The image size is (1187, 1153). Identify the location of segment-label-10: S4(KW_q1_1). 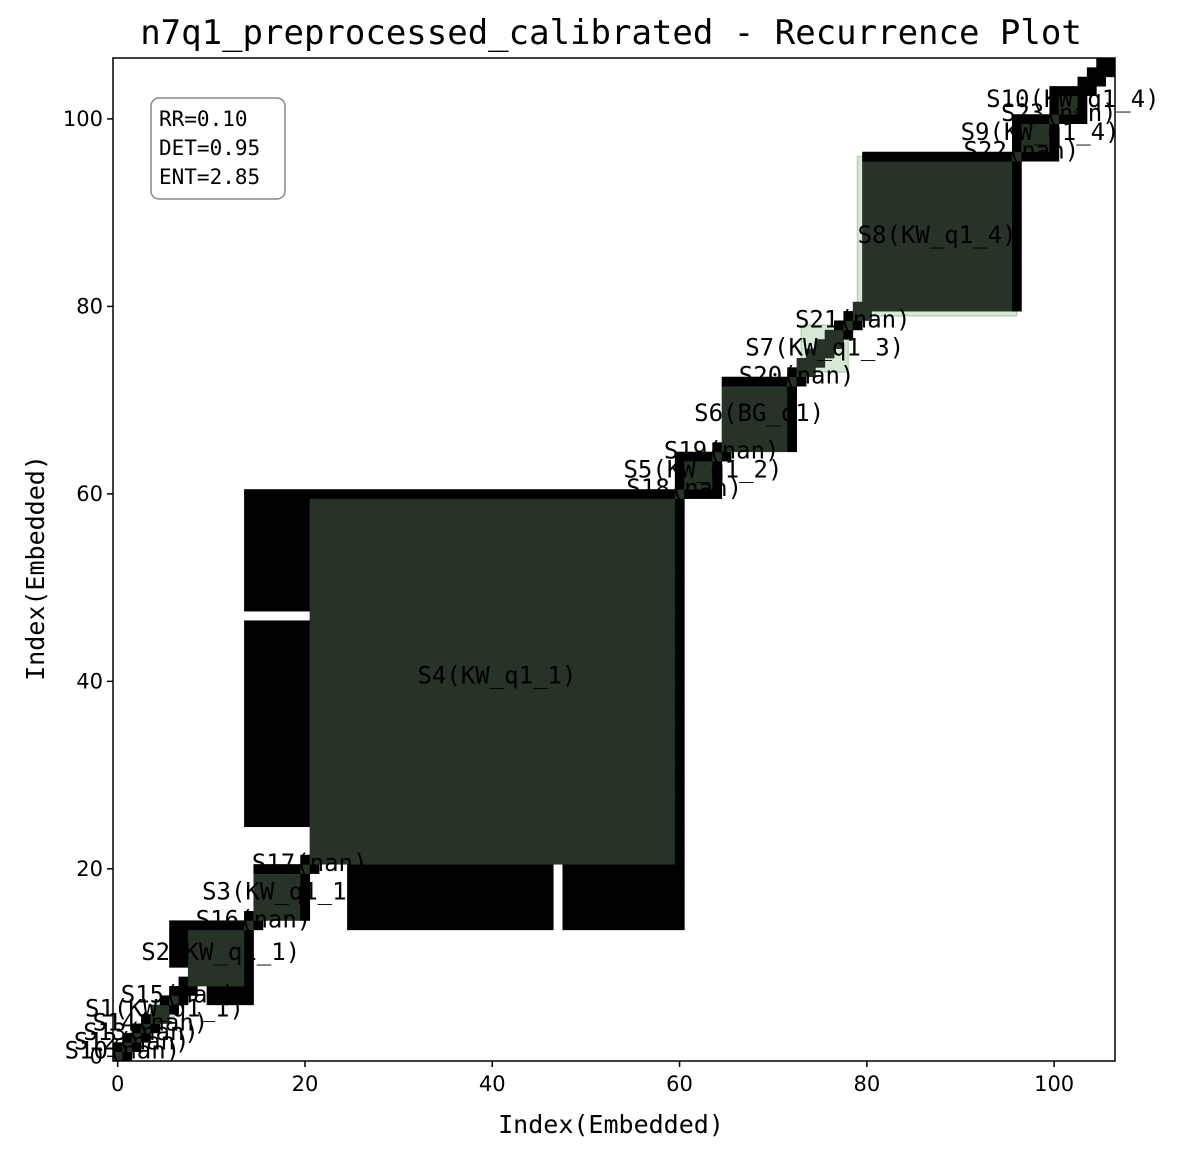
(496, 676).